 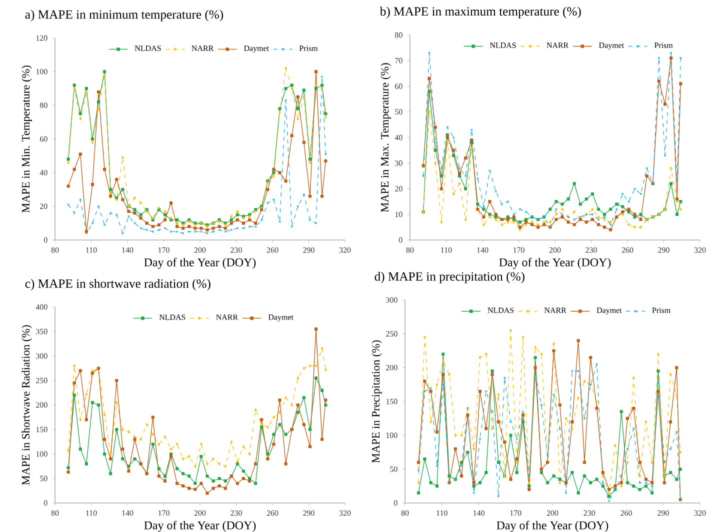 What do you see at coordinates (377, 401) in the screenshot?
I see `y-axis-title: MAPE in Precipitation (%)` at bounding box center [377, 401].